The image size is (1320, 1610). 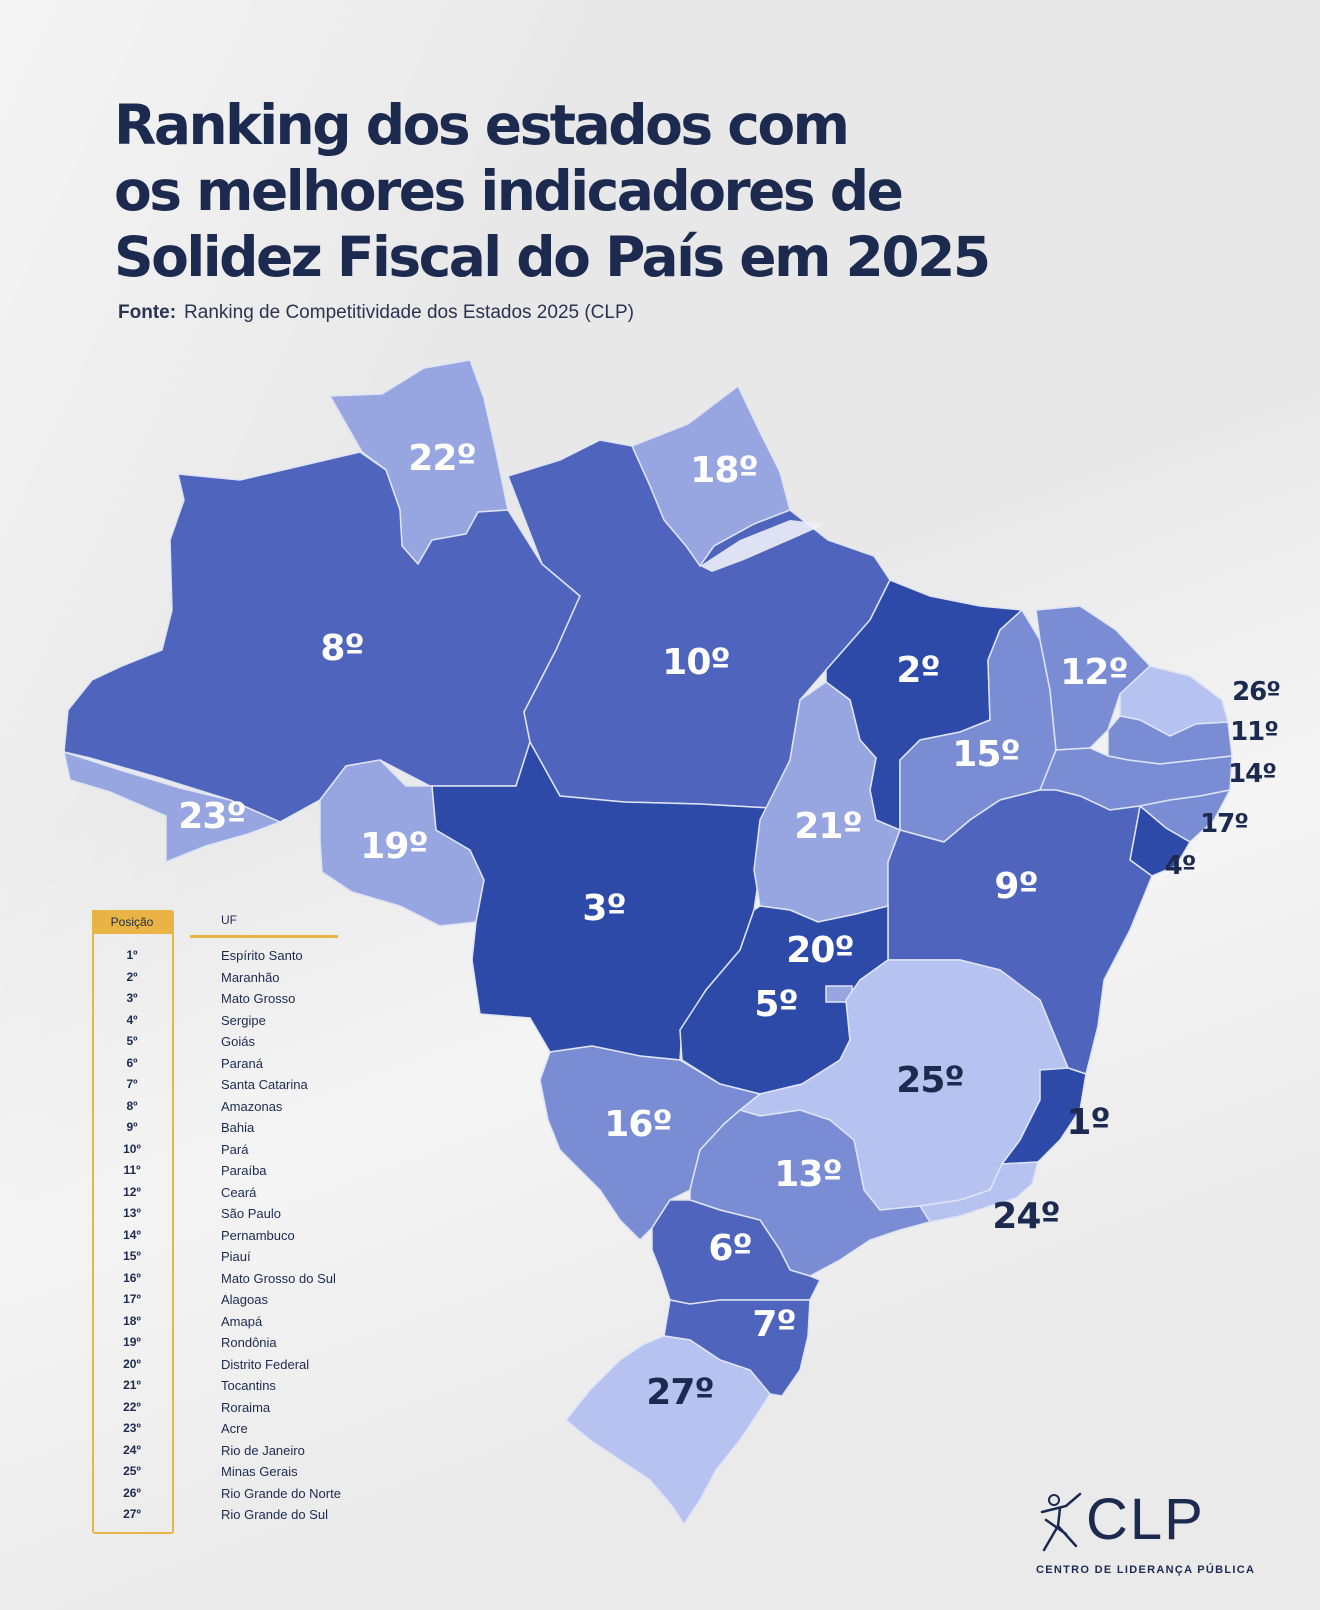 What do you see at coordinates (132, 1105) in the screenshot?
I see `legend-position: 8º` at bounding box center [132, 1105].